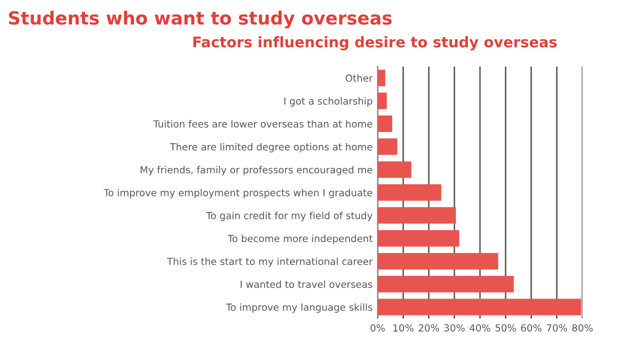 Image resolution: width=640 pixels, height=350 pixels. What do you see at coordinates (238, 193) in the screenshot?
I see `y-tick-label: To improve my employment prospects when I graduate` at bounding box center [238, 193].